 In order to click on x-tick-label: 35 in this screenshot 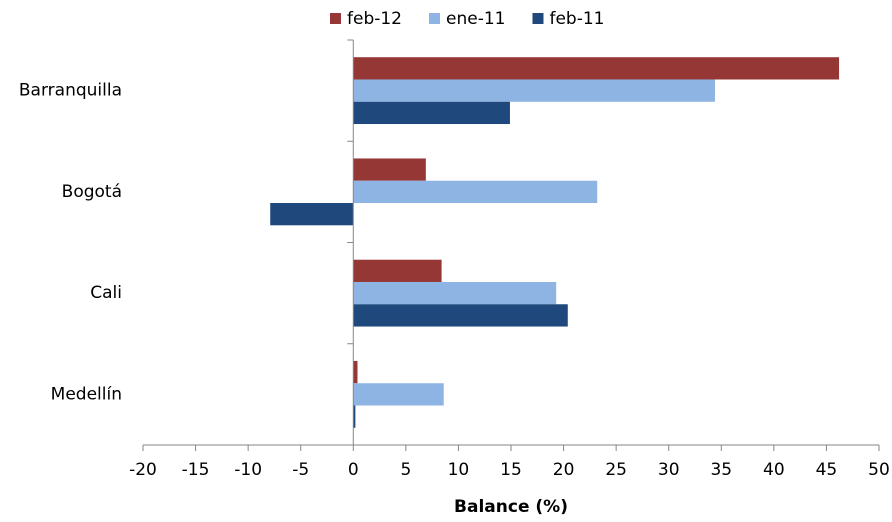, I will do `click(721, 470)`.